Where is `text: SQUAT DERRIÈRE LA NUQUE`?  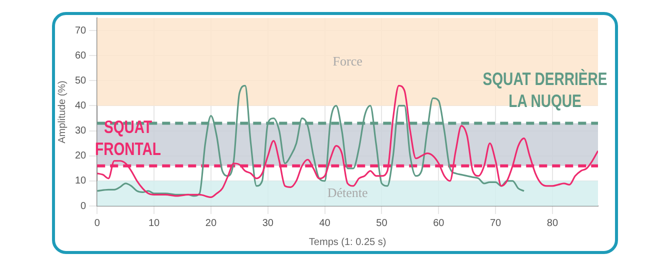 text: SQUAT DERRIÈRE LA NUQUE is located at coordinates (545, 90).